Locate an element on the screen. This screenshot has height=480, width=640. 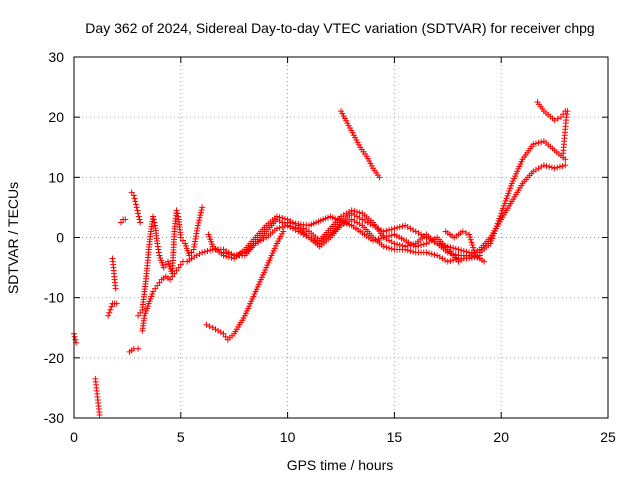
series-late-rise is located at coordinates (565, 132).